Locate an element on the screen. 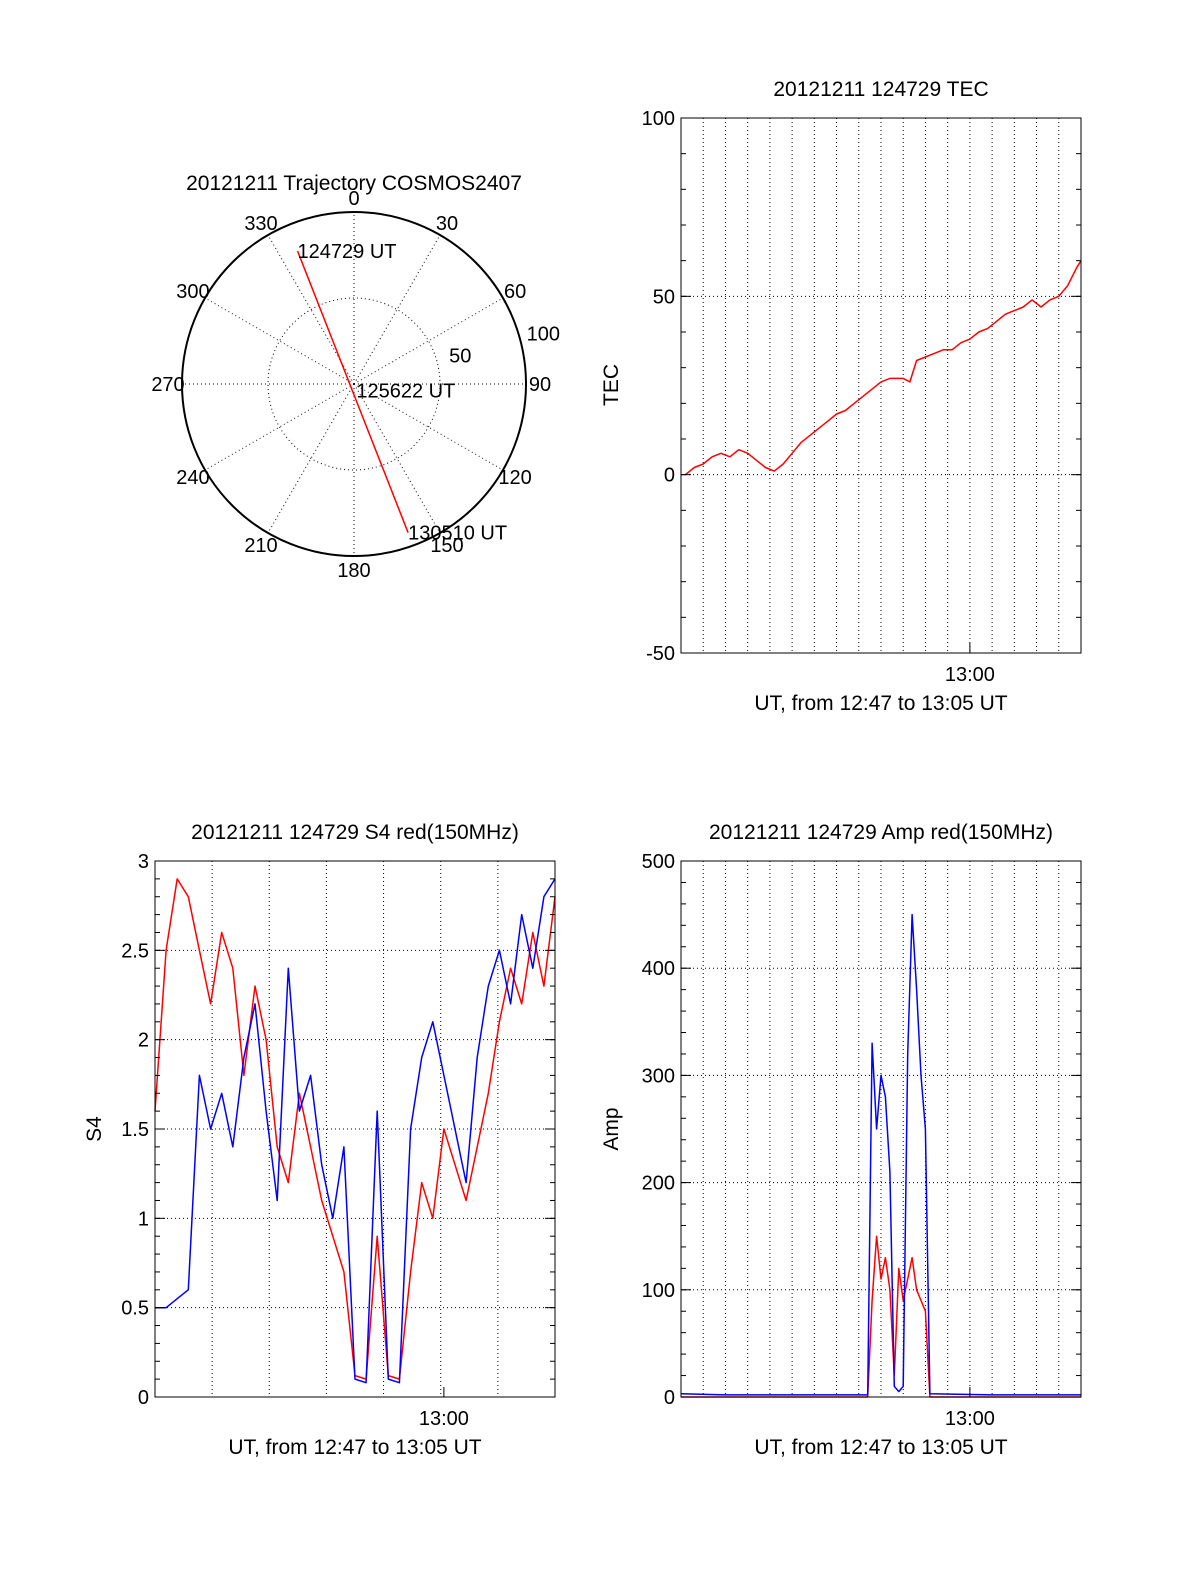  trajectory-title: 20121211 Trajectory COSMOS2407 is located at coordinates (354, 183).